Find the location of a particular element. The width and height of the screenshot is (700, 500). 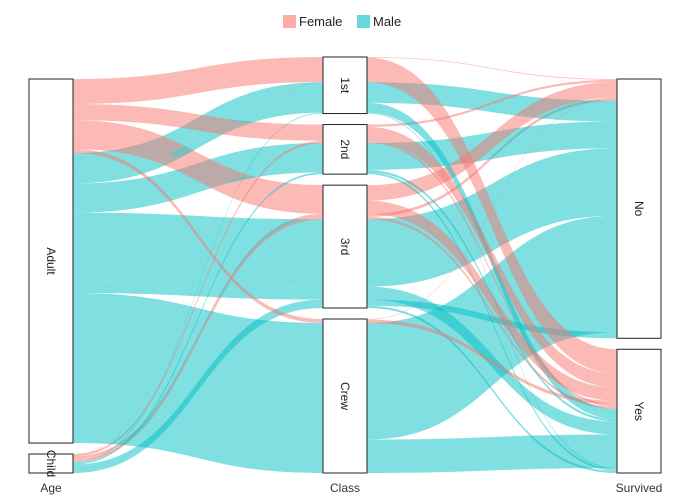

flow-female-2nd-no is located at coordinates (492, 103).